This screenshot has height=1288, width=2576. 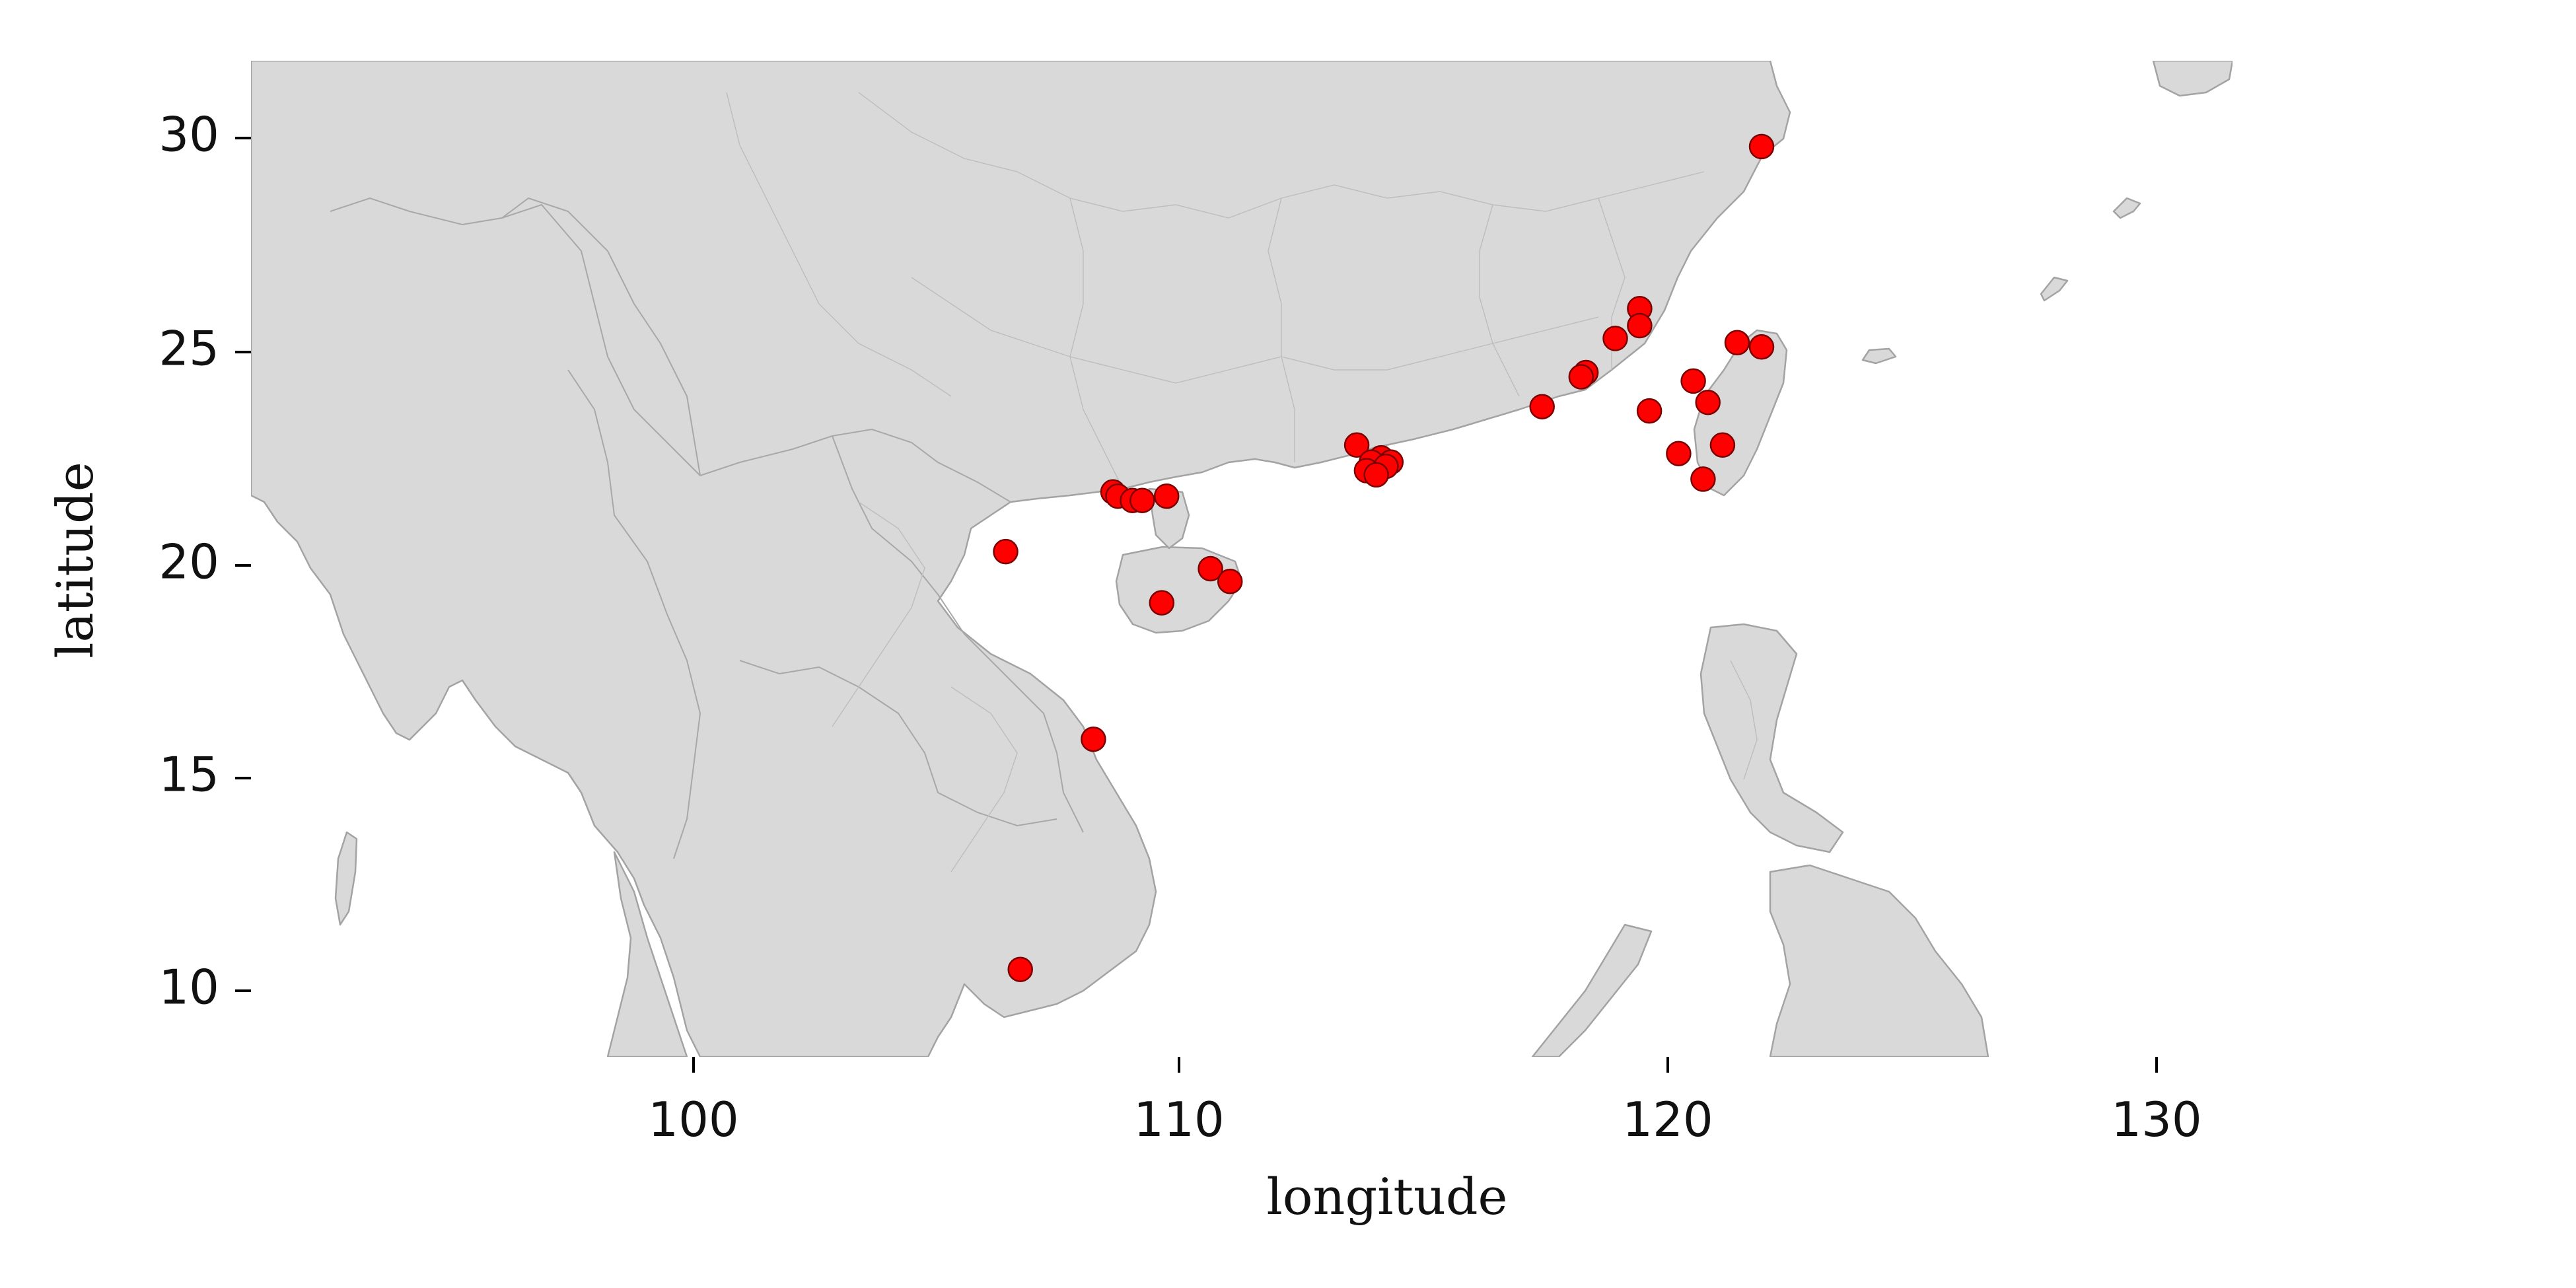 I want to click on visayas-islands, so click(x=1879, y=961).